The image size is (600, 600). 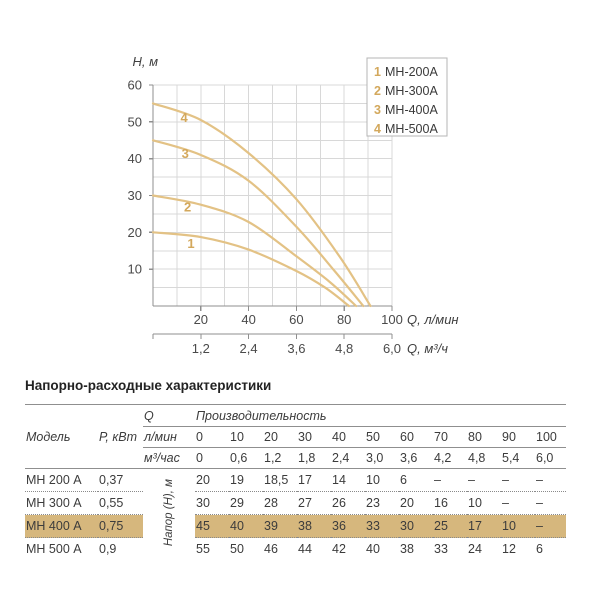 I want to click on legend-series-label: МН-300А, so click(x=411, y=91).